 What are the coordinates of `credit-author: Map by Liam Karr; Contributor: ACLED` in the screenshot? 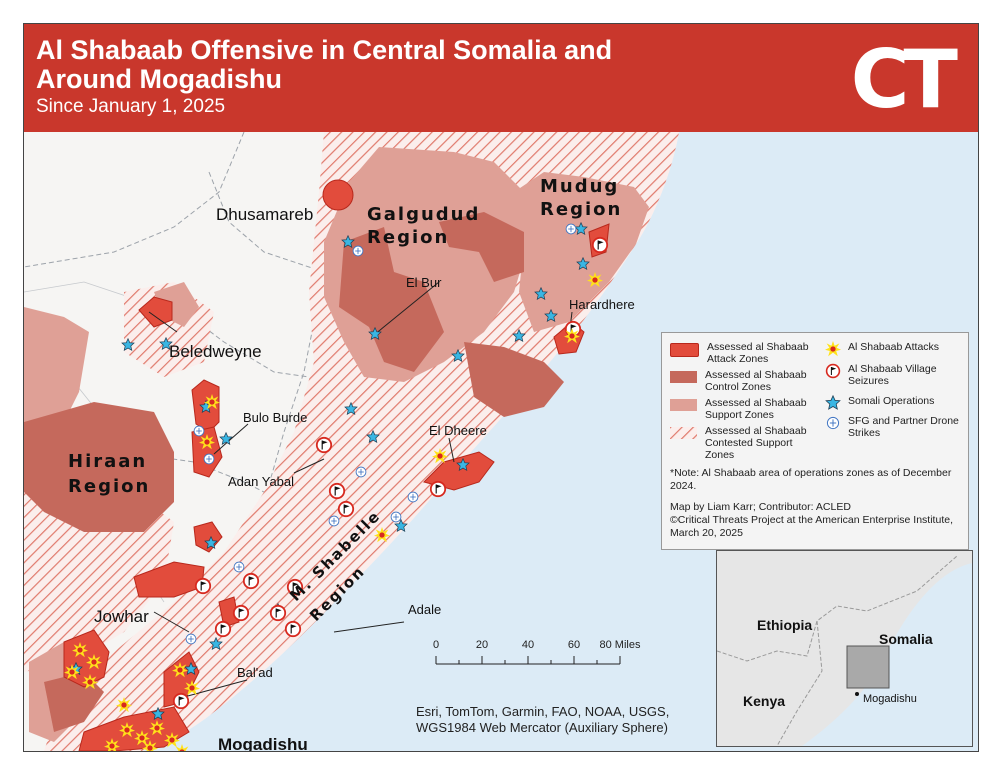 It's located at (760, 507).